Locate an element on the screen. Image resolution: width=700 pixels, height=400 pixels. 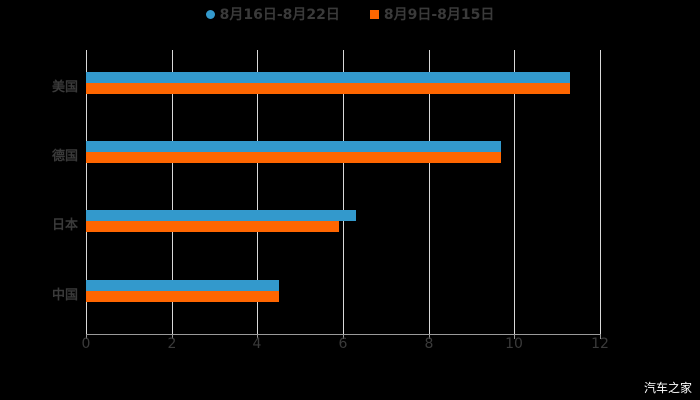
chart-legend: 8月16日-8月22日 8月9日-8月15日 is located at coordinates (350, 14).